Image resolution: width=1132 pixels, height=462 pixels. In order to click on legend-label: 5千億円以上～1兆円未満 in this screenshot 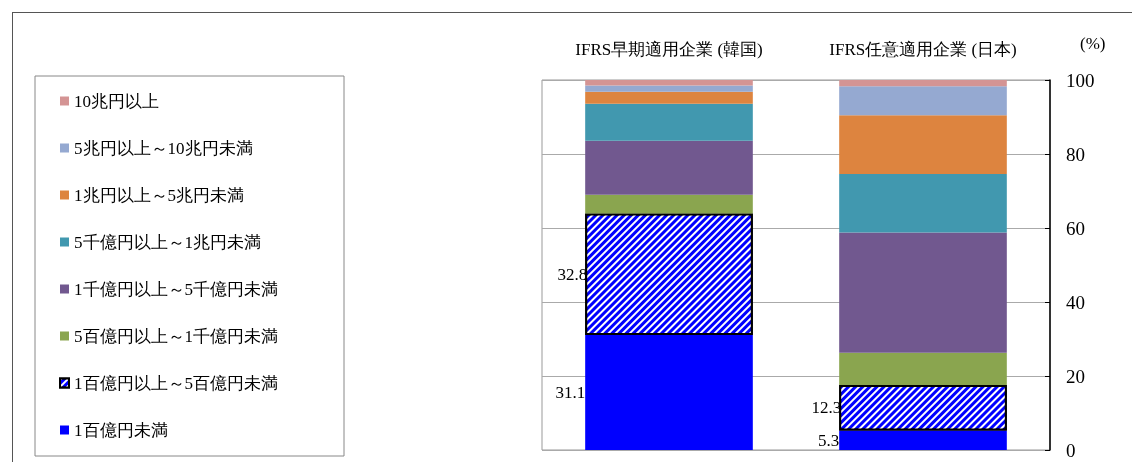, I will do `click(167, 242)`.